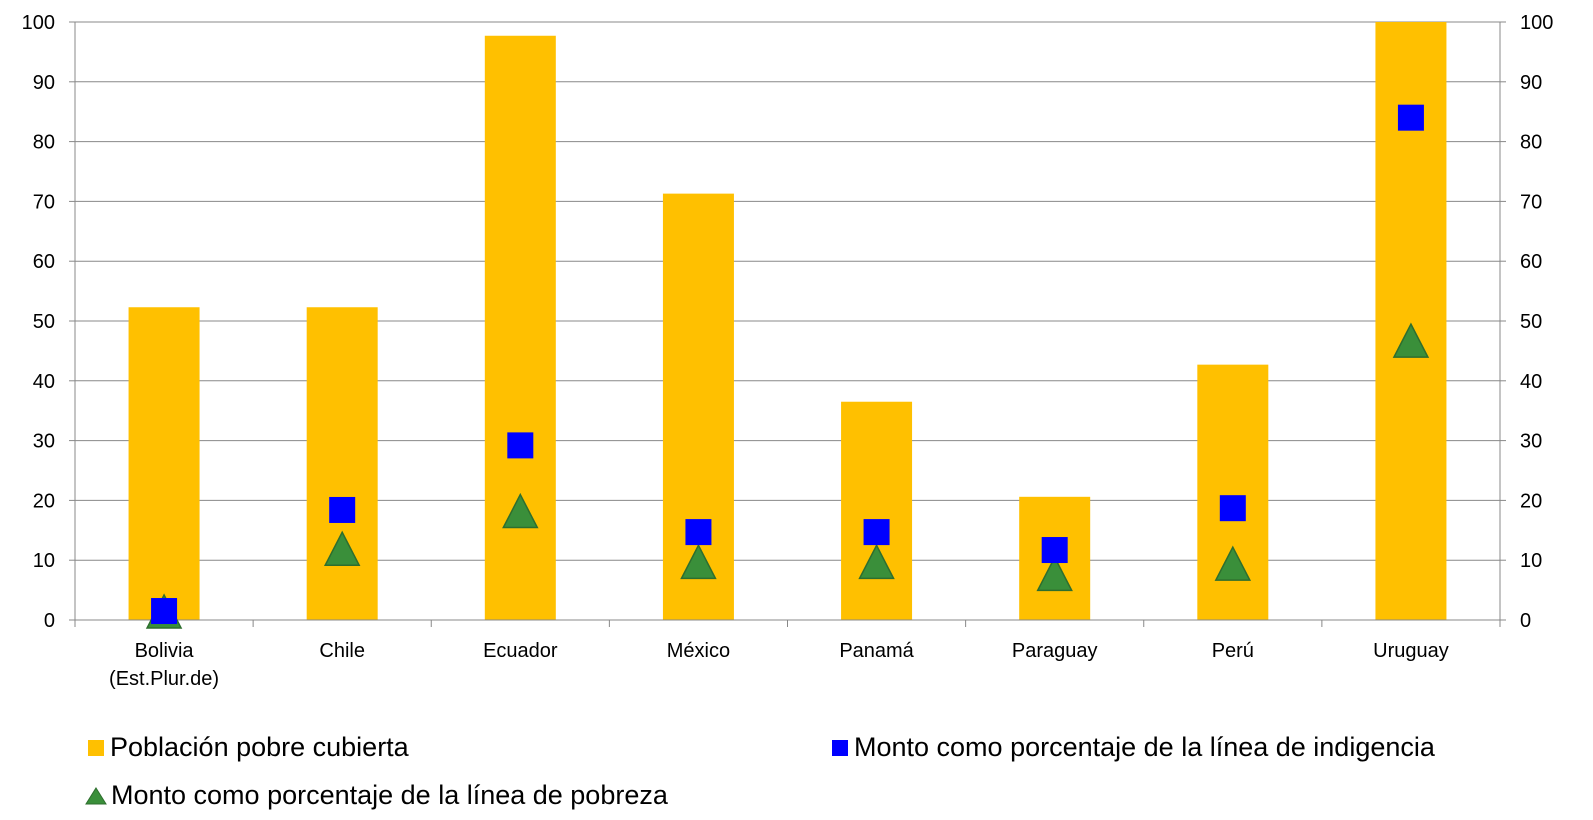  What do you see at coordinates (44, 382) in the screenshot?
I see `y-tick-label-left: 40` at bounding box center [44, 382].